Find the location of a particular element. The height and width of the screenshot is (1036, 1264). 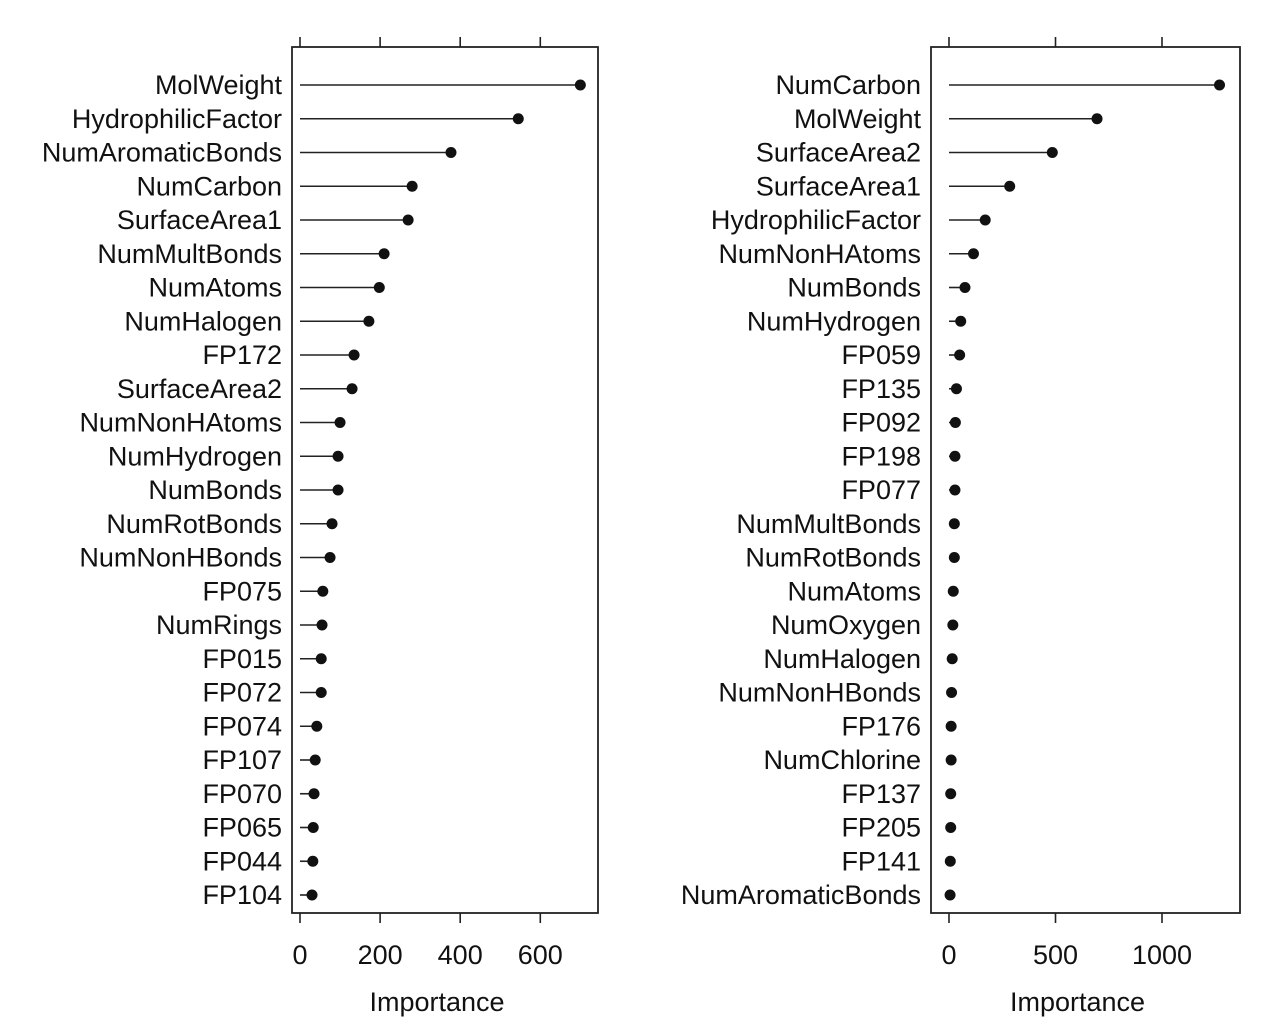

category-label: FP059 is located at coordinates (881, 355).